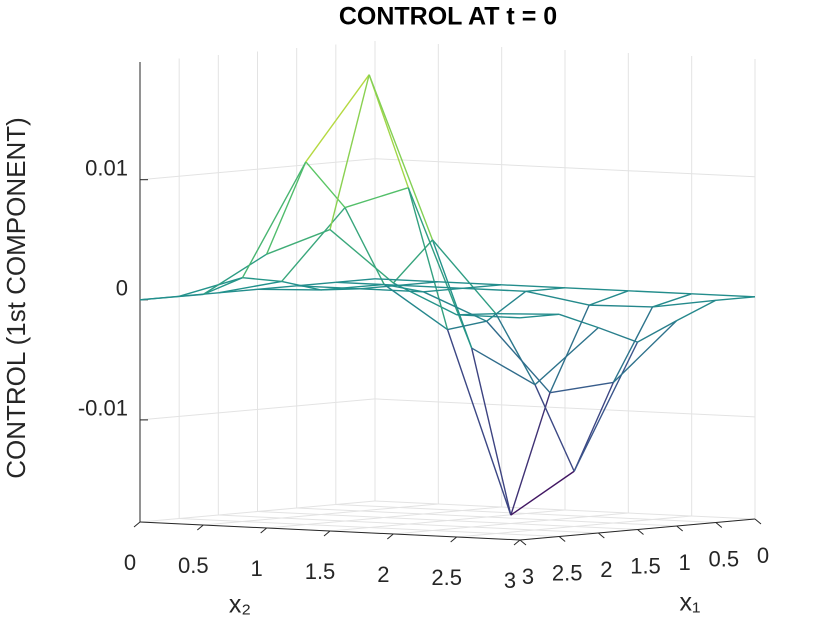  Describe the element at coordinates (320, 571) in the screenshot. I see `y-tick-label: 1.5` at that location.